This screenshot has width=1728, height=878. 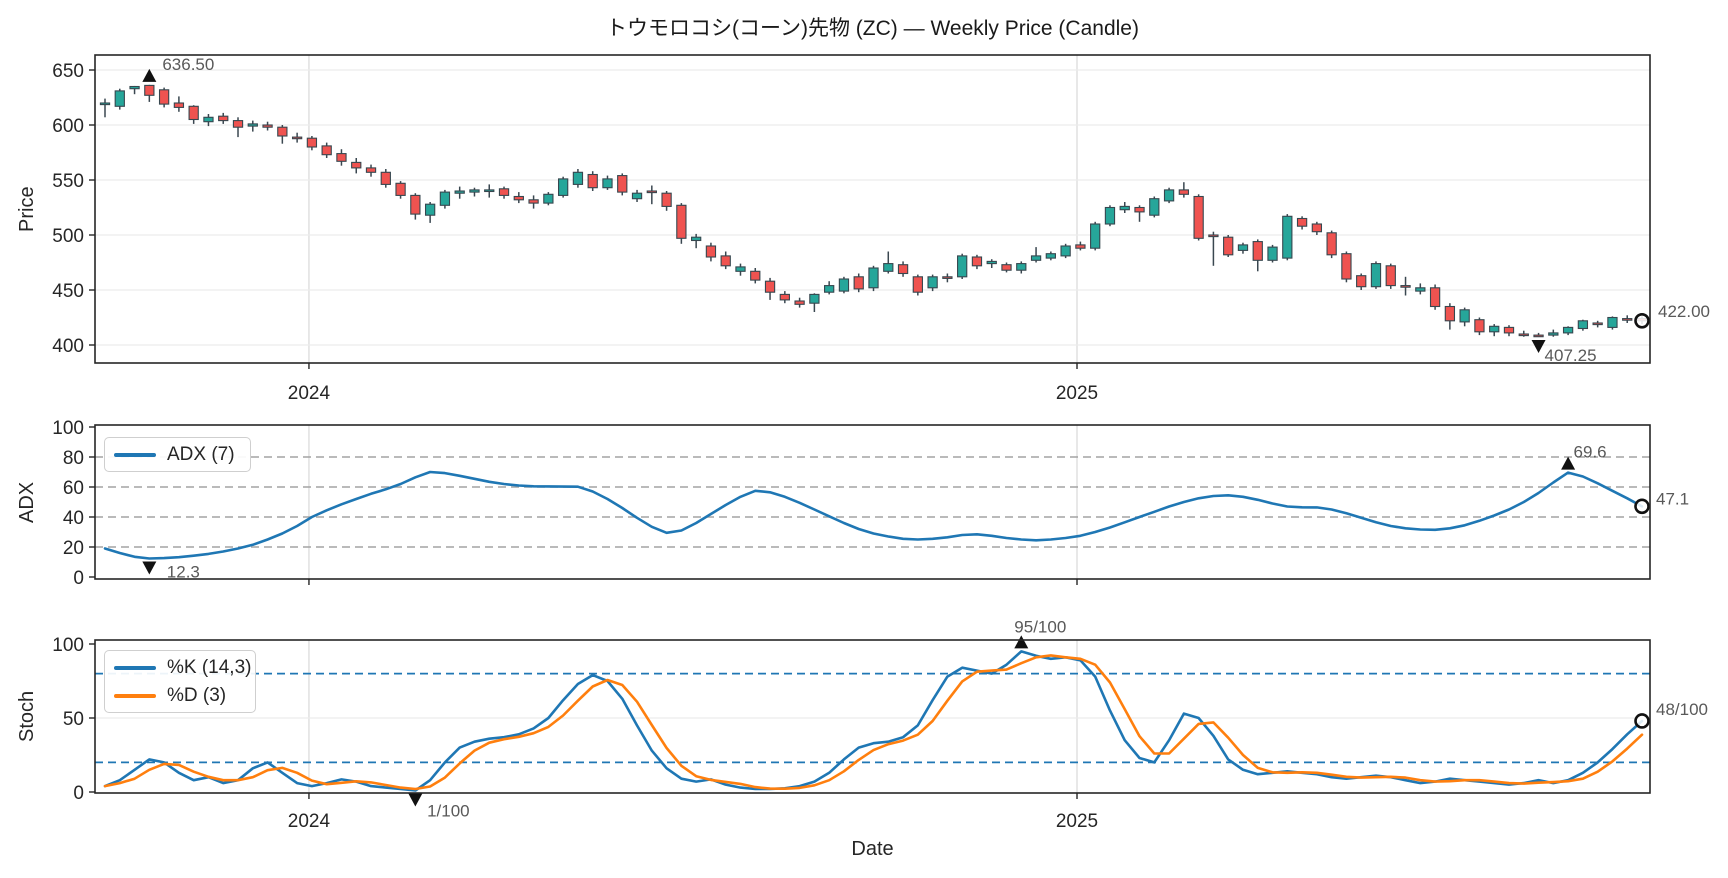 What do you see at coordinates (448, 811) in the screenshot?
I see `stoch-annotation-label: 1/100` at bounding box center [448, 811].